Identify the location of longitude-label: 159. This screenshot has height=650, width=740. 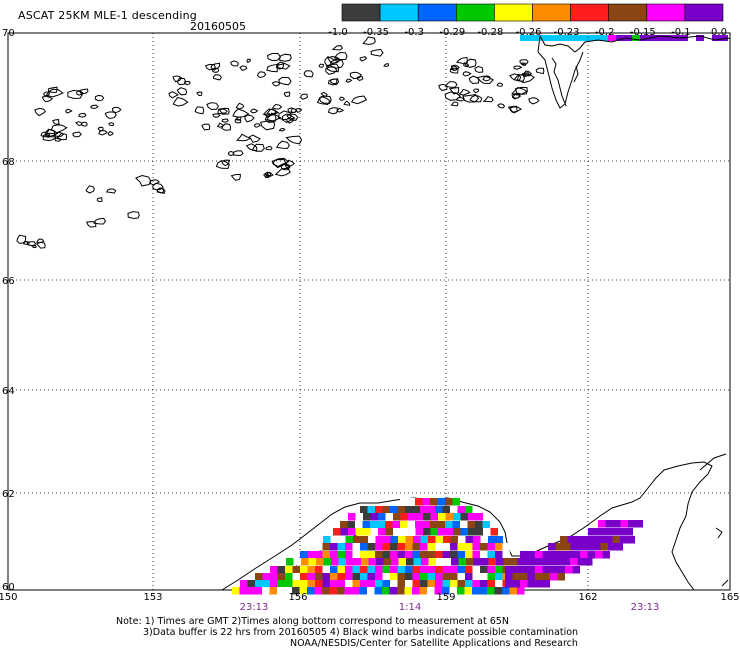
(445, 597).